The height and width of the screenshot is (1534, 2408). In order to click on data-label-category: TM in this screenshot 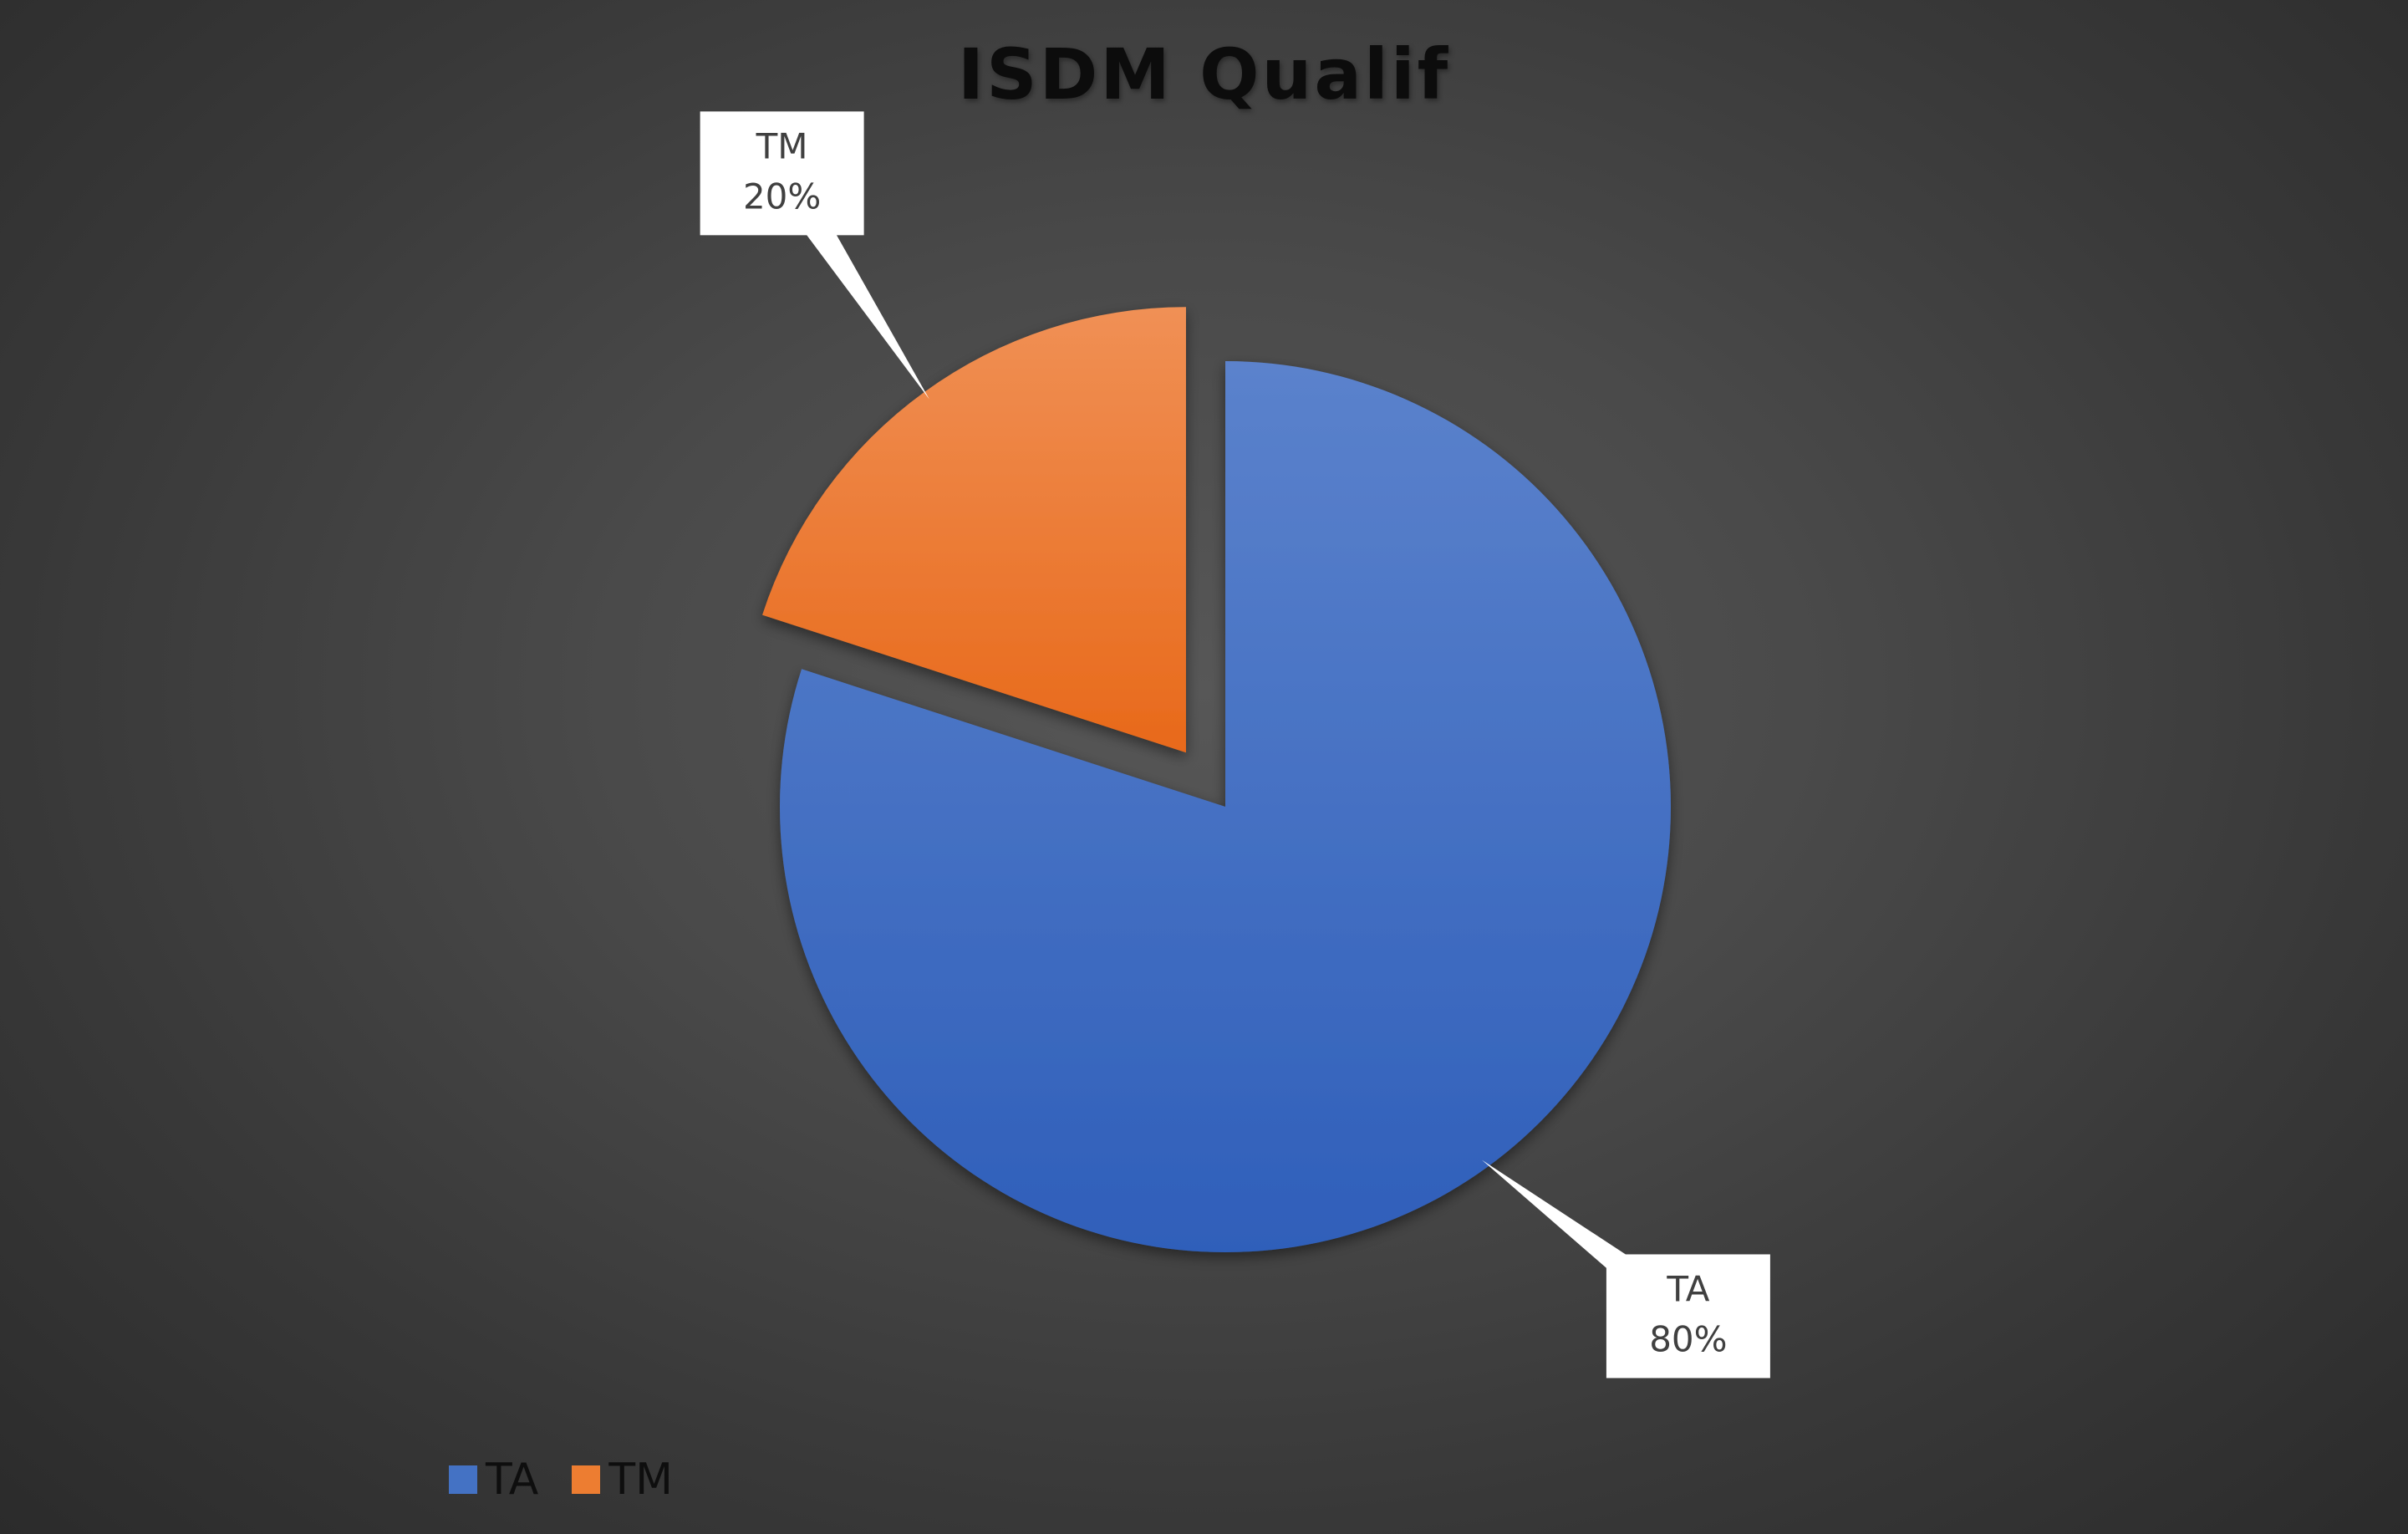, I will do `click(782, 145)`.